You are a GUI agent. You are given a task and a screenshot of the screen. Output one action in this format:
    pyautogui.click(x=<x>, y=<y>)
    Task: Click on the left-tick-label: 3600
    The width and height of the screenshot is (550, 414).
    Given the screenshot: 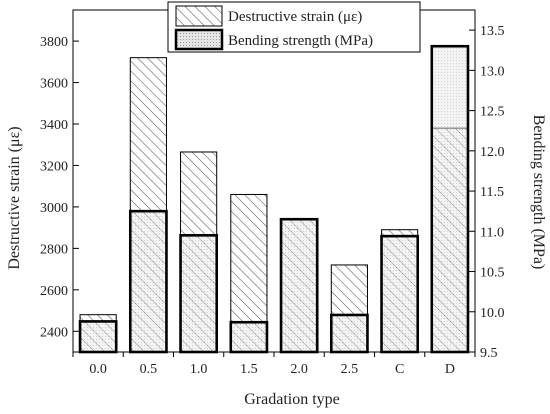 What is the action you would take?
    pyautogui.click(x=54, y=84)
    